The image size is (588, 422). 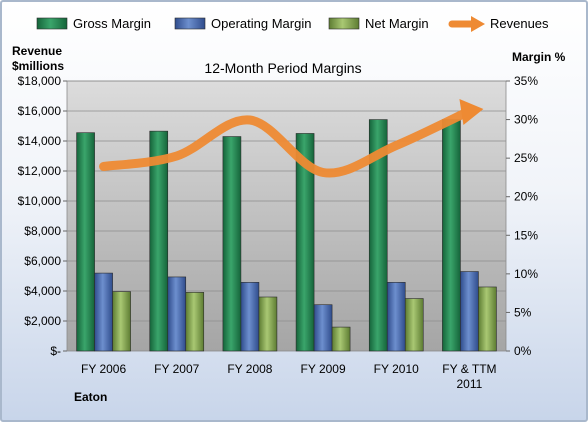 I want to click on revenues-legend-label: Revenues, so click(x=519, y=23).